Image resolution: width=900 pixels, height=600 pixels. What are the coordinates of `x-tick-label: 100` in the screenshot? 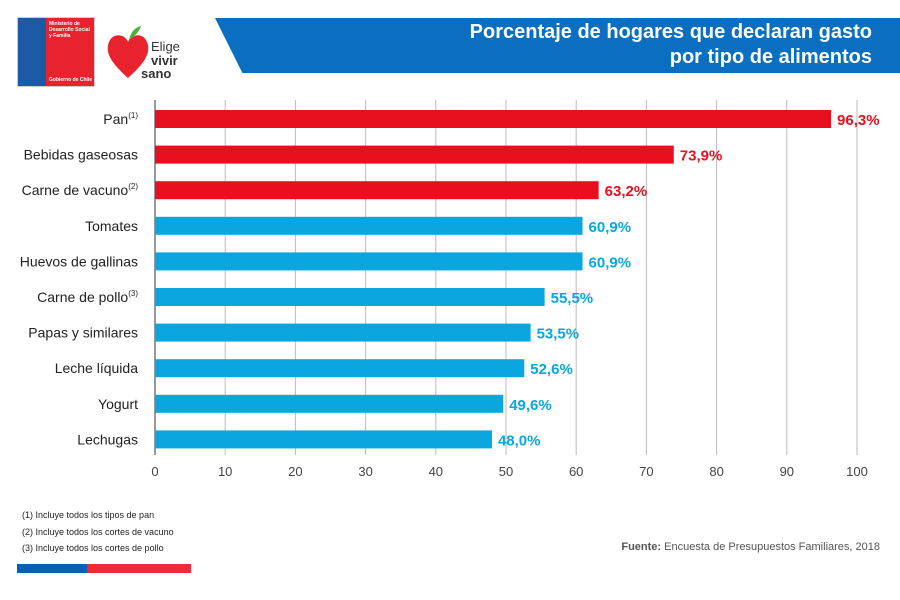 It's located at (857, 471).